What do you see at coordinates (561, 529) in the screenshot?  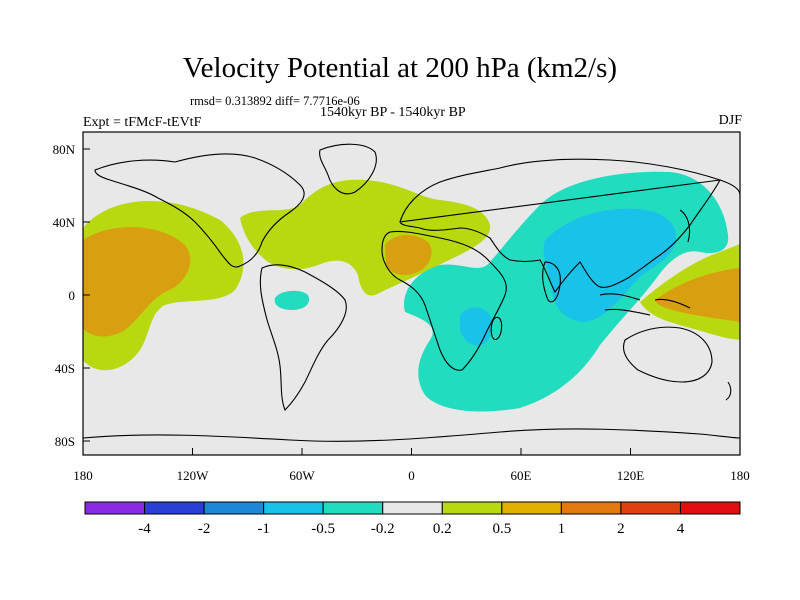 I see `colorbar-label: 1` at bounding box center [561, 529].